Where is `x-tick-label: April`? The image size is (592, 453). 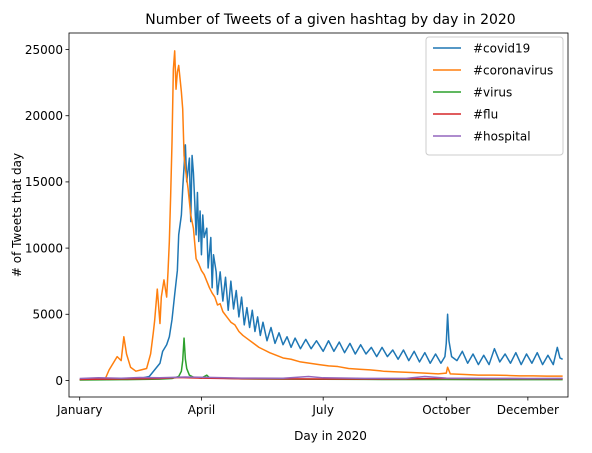 x-tick-label: April is located at coordinates (201, 410).